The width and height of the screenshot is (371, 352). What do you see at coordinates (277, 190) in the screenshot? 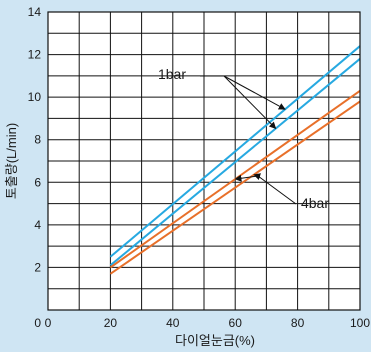
I see `annotation-leader` at bounding box center [277, 190].